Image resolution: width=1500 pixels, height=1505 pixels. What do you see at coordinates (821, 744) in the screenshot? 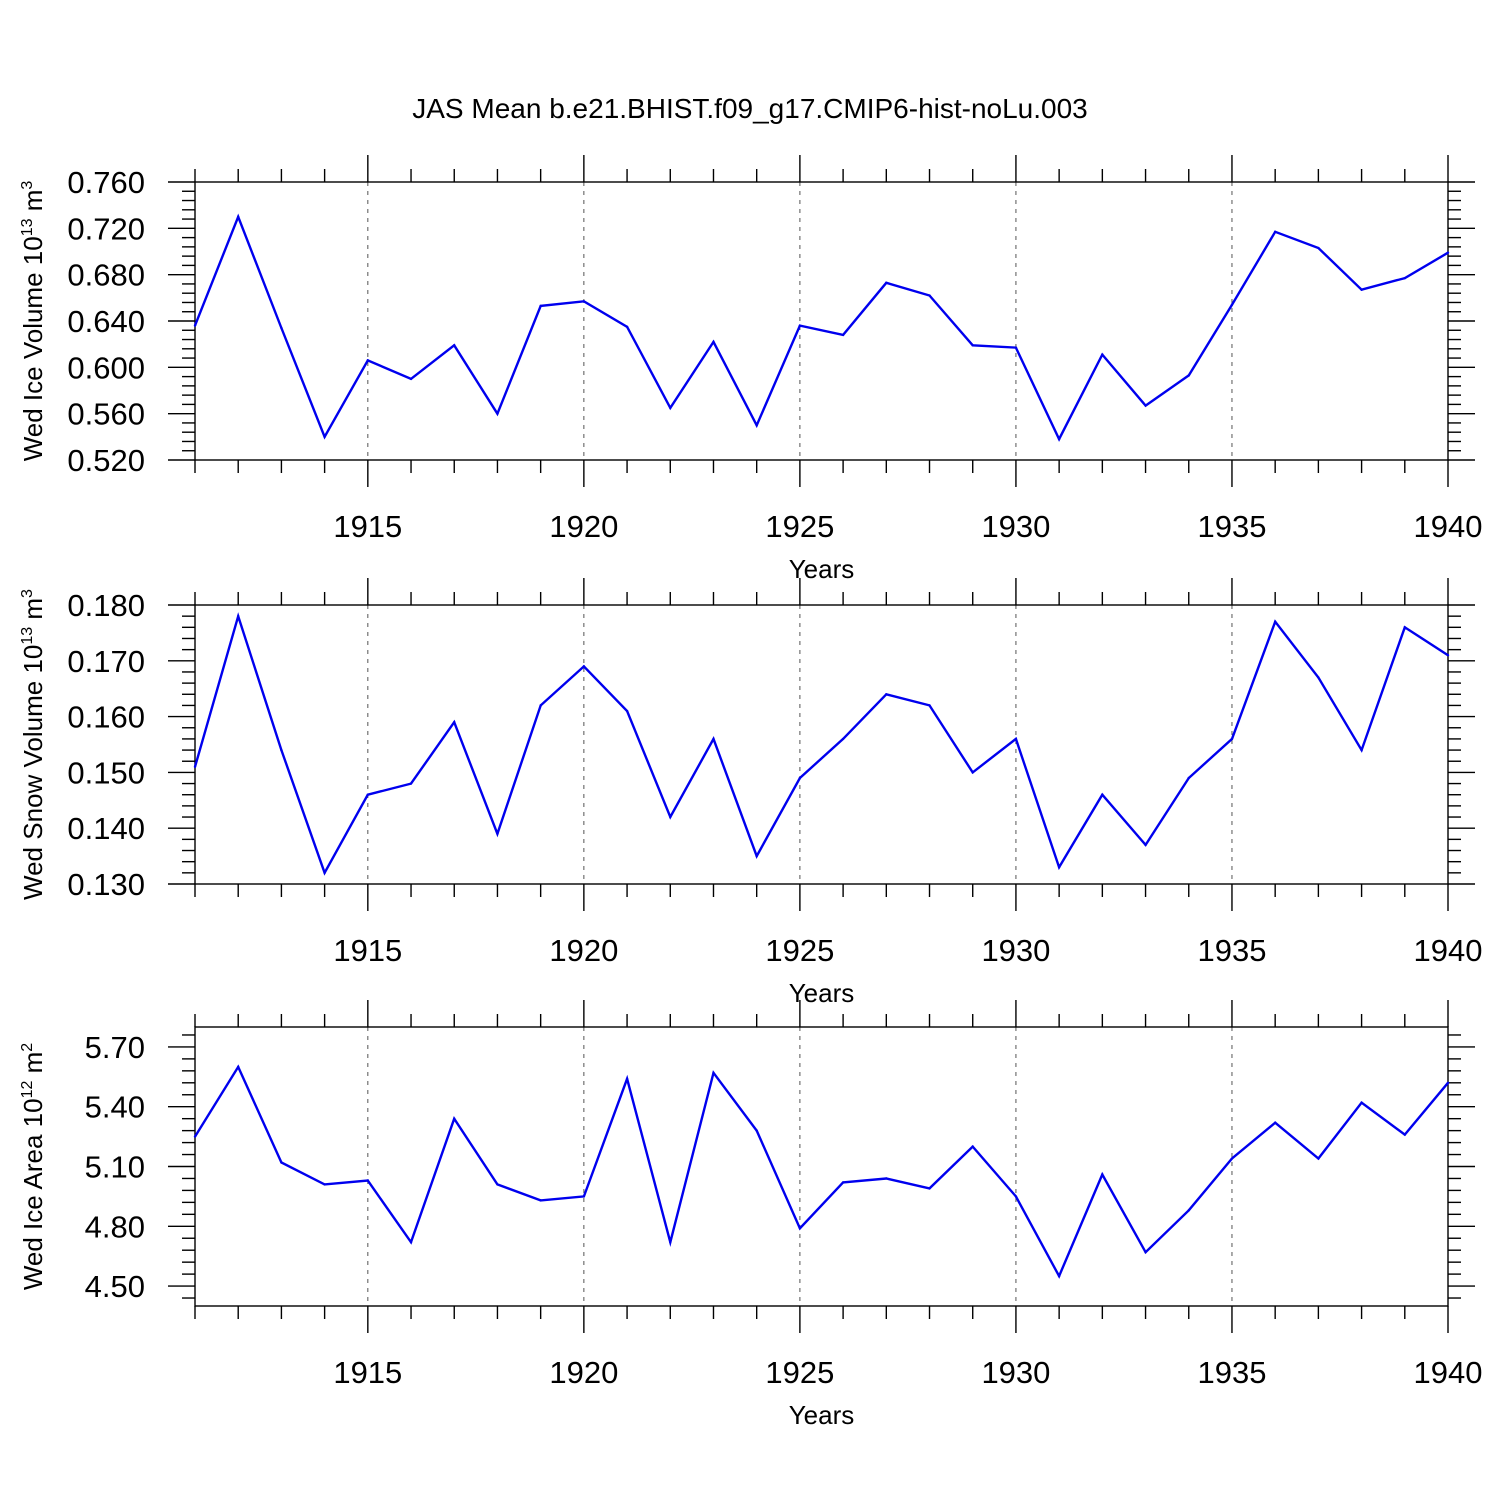
I see `series-line-snow-volume` at bounding box center [821, 744].